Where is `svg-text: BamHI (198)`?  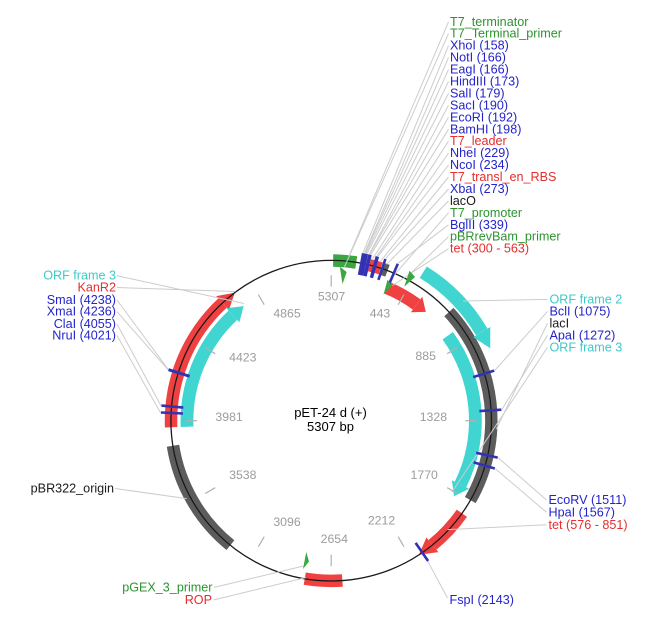
svg-text: BamHI (198) is located at coordinates (485, 129).